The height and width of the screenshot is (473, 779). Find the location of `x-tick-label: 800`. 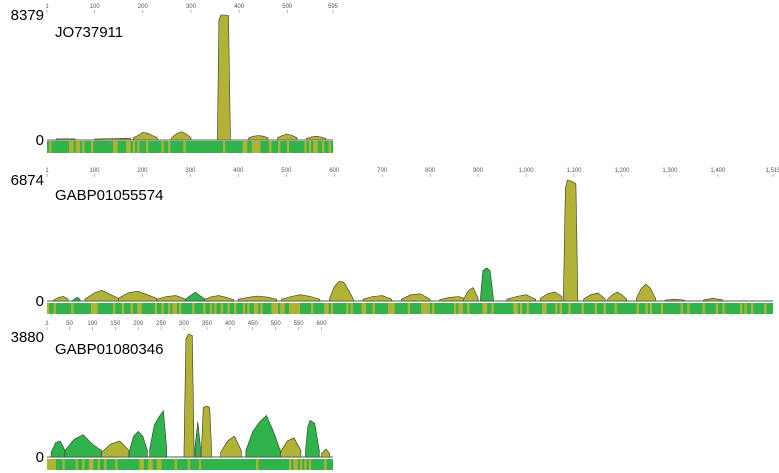

x-tick-label: 800 is located at coordinates (430, 171).